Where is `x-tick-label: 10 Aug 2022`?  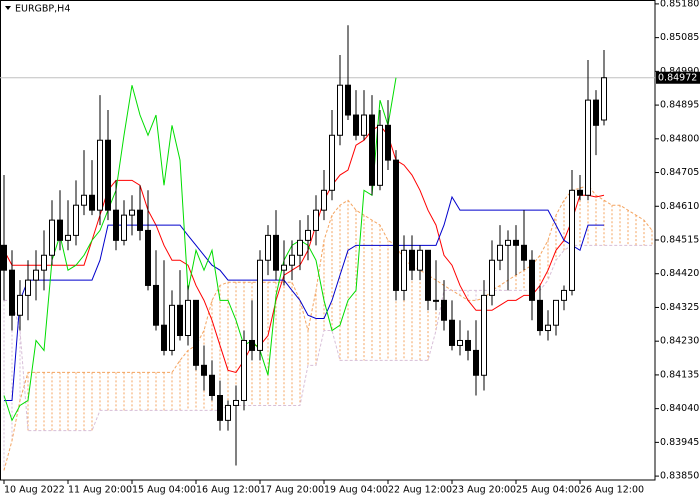 x-tick-label: 10 Aug 2022 is located at coordinates (34, 490).